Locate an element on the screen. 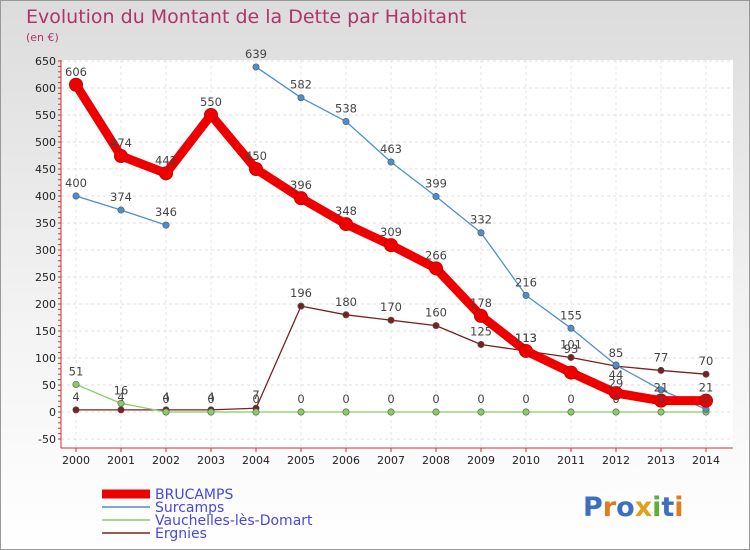  y-tick-label: 600 is located at coordinates (45, 88).